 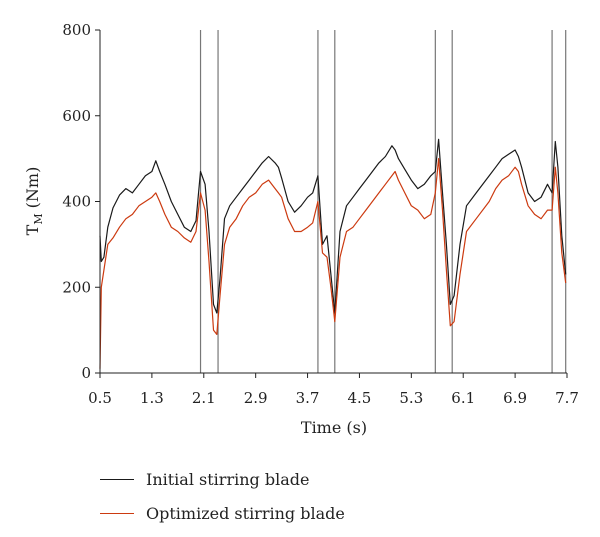 I want to click on x-tick-label-6: 5.3, so click(x=411, y=398).